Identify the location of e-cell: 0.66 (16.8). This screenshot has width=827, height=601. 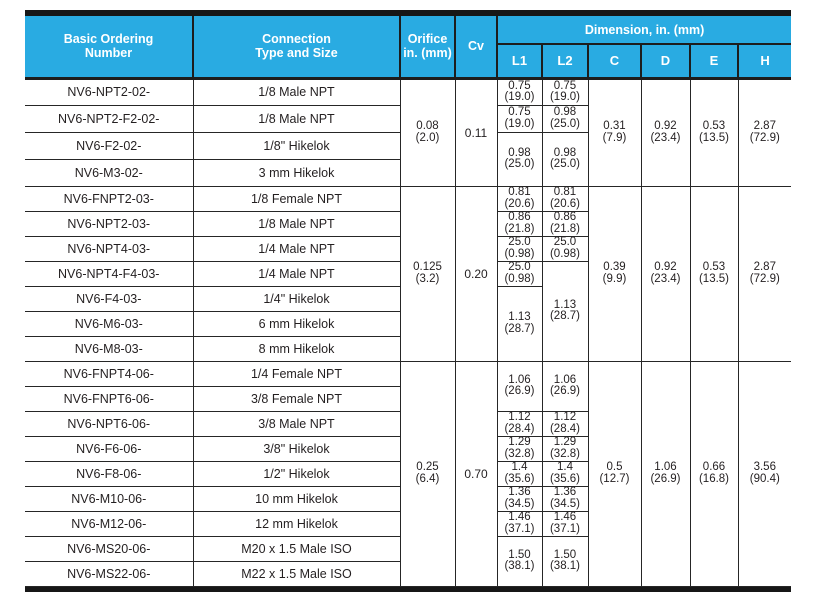
(714, 473).